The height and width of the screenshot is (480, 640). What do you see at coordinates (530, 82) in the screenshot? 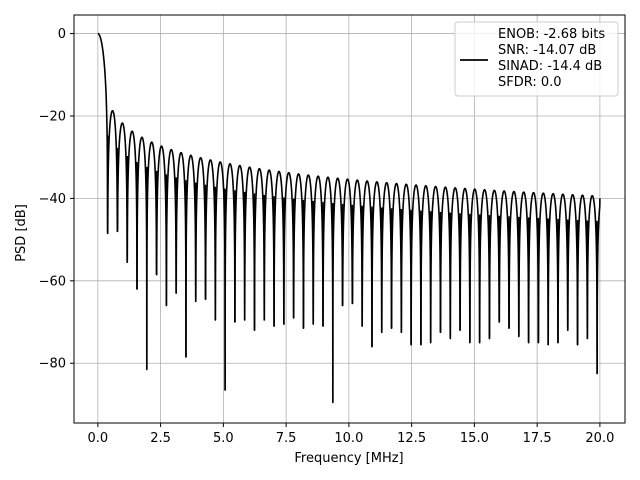
I see `legend-entry-line: SFDR: 0.0` at bounding box center [530, 82].